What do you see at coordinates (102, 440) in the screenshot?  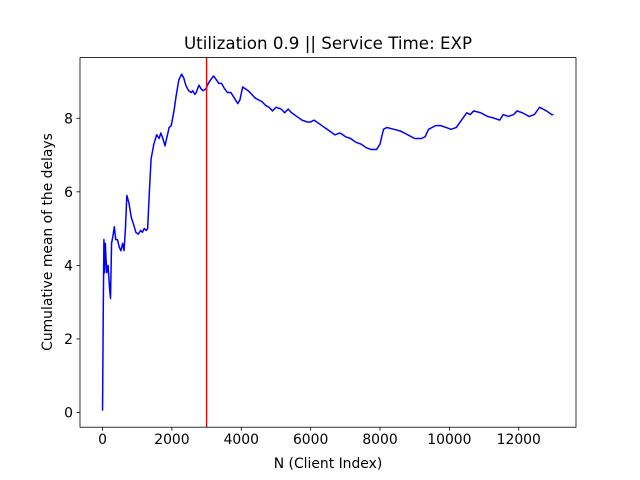 I see `x-tick-label: 0` at bounding box center [102, 440].